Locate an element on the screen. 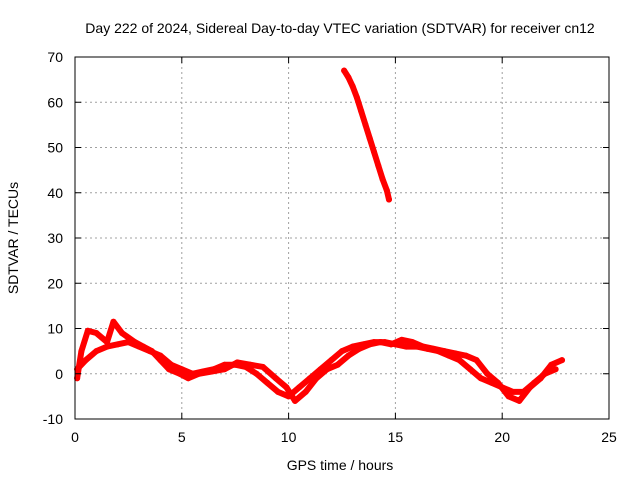  y-tick-label: 40 is located at coordinates (55, 193).